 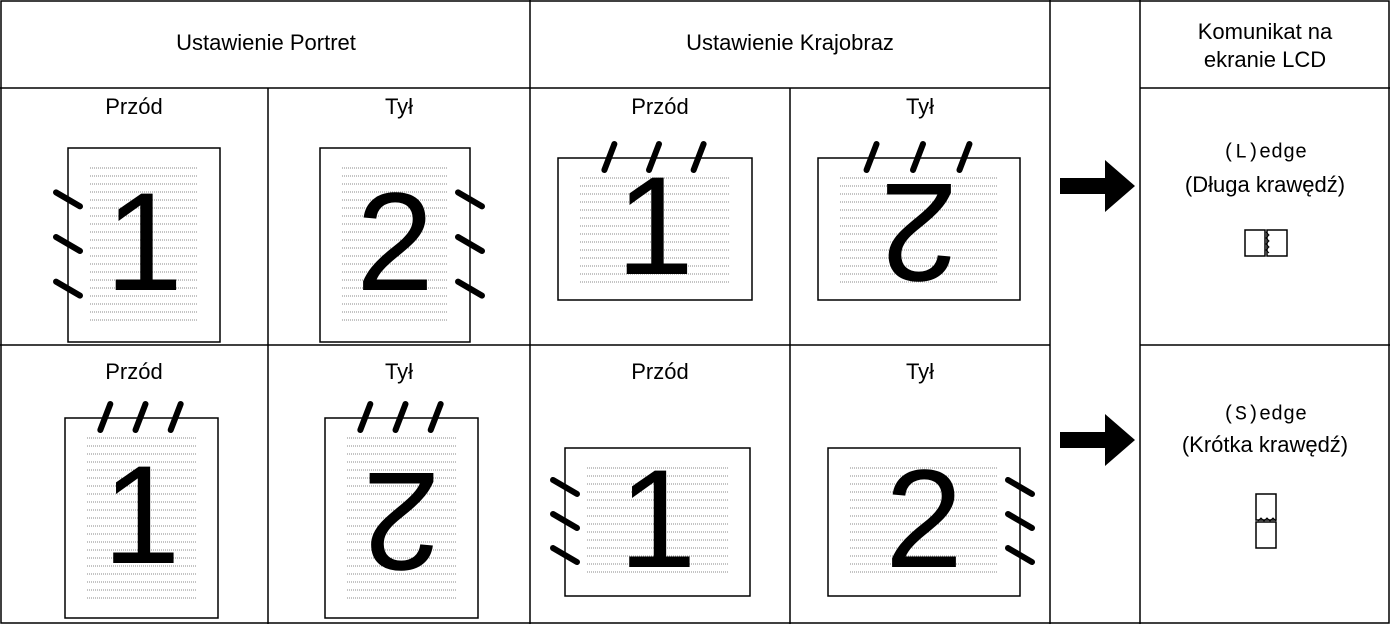 I want to click on header-portrait: Ustawienie Portret, so click(x=266, y=42).